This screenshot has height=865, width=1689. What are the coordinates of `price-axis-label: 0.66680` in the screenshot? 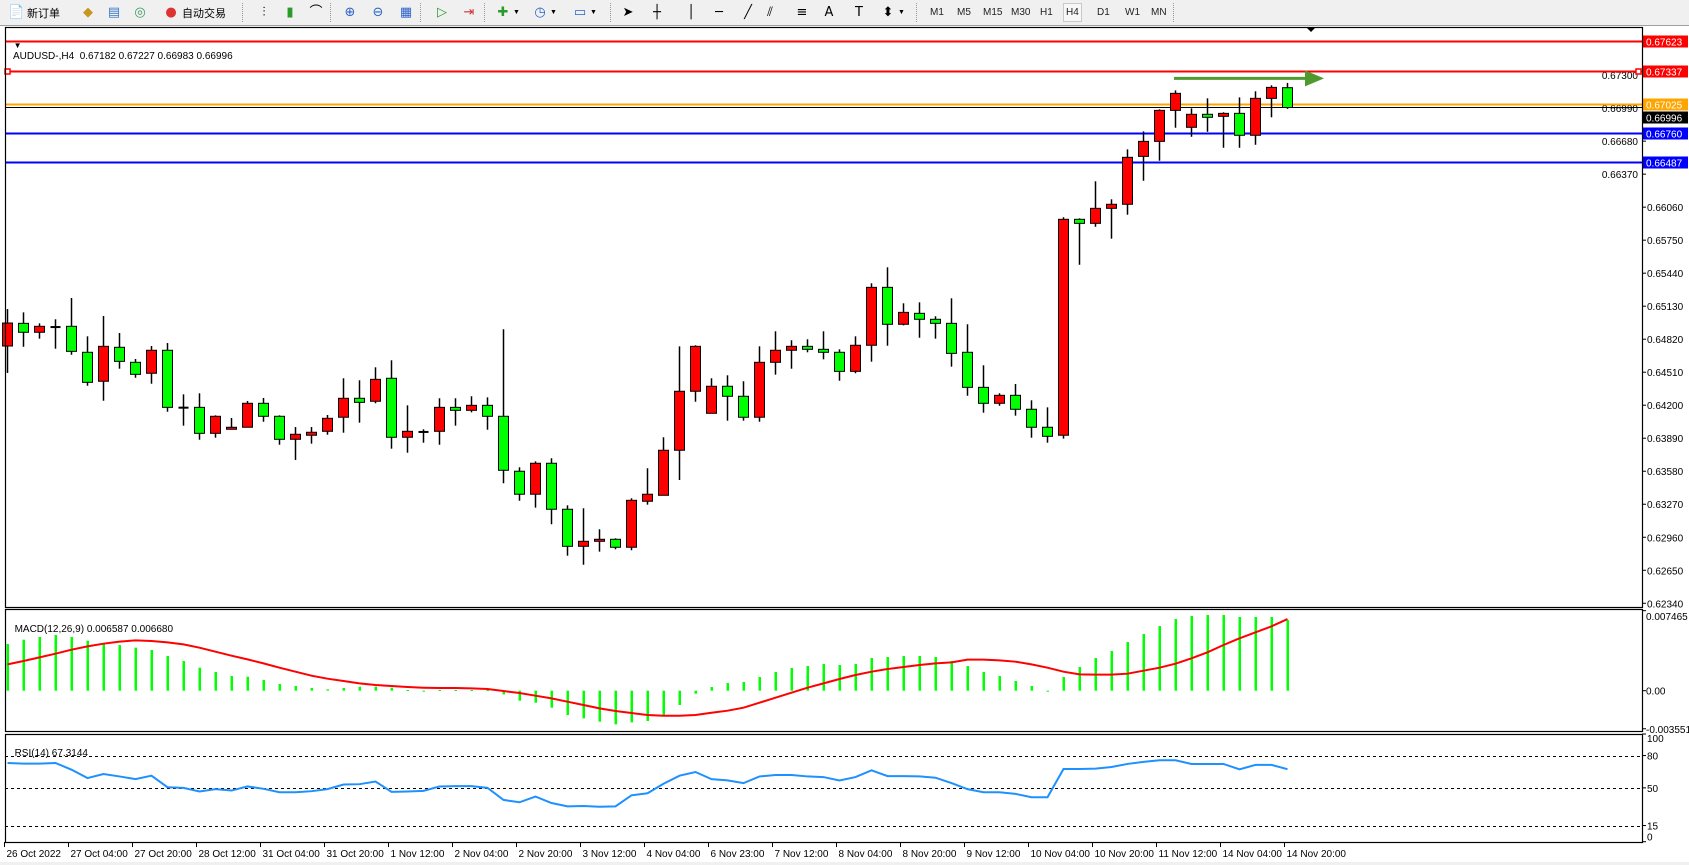 It's located at (1620, 142).